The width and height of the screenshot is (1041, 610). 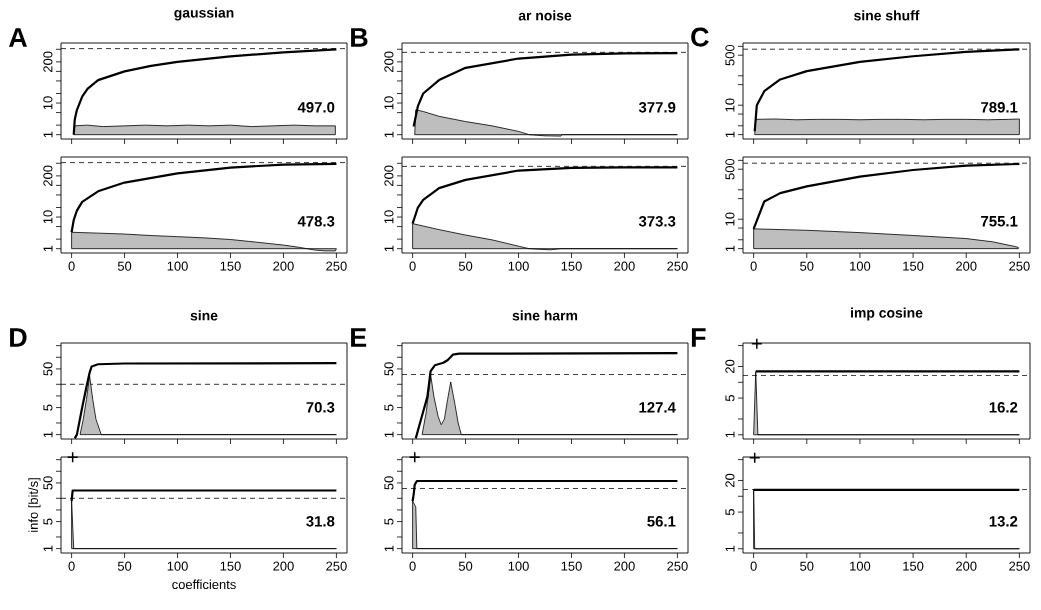 What do you see at coordinates (698, 337) in the screenshot?
I see `text: F` at bounding box center [698, 337].